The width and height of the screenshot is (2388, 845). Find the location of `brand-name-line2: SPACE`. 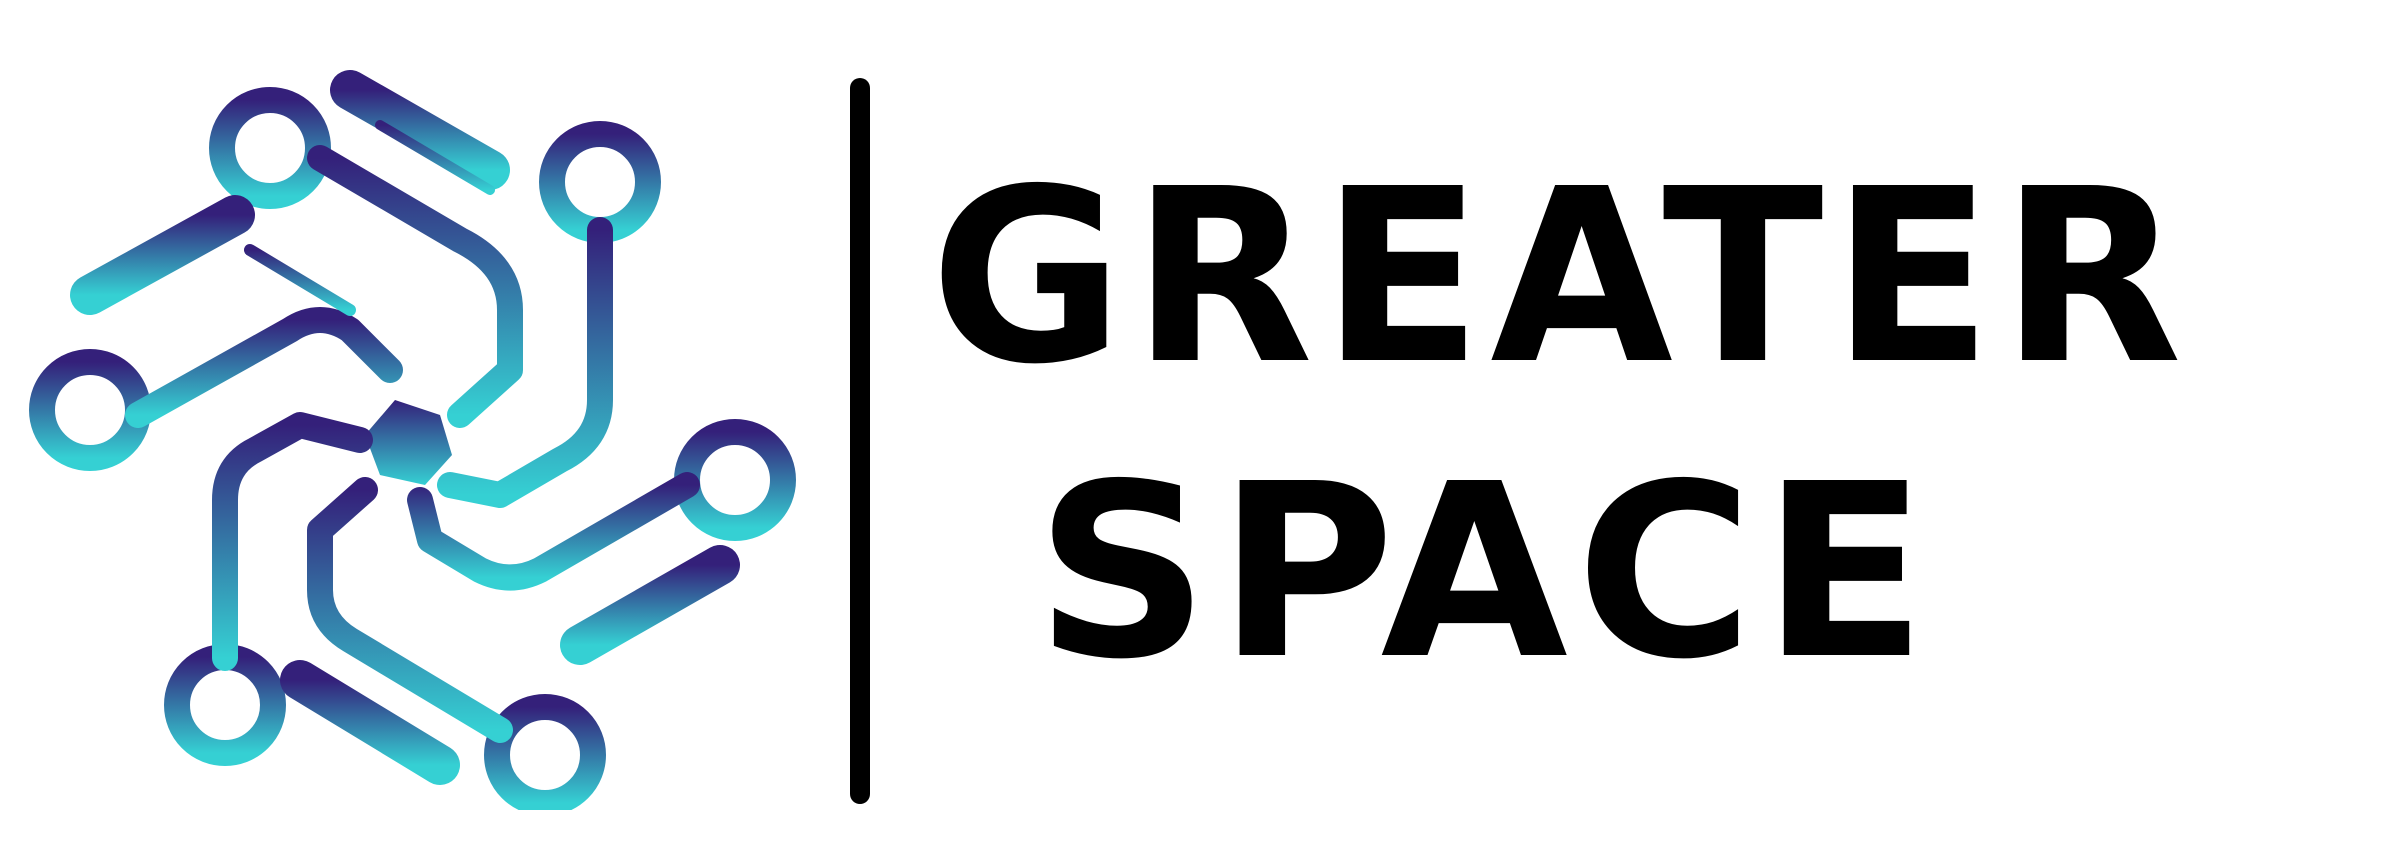

brand-name-line2: SPACE is located at coordinates (1485, 561).